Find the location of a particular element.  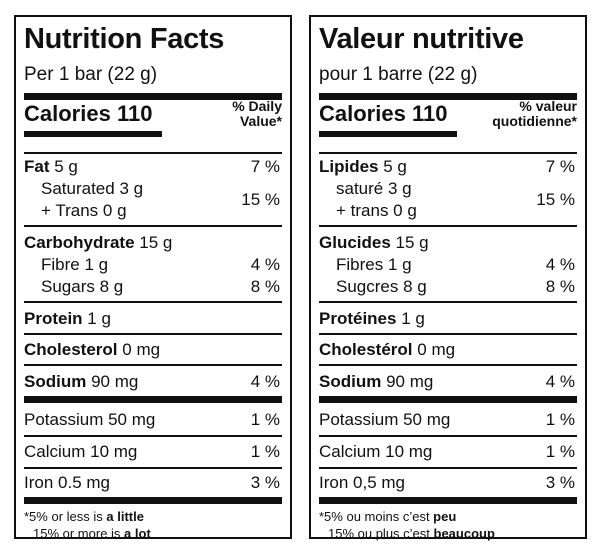

fibre-label: Fibre 1 g is located at coordinates (75, 264).